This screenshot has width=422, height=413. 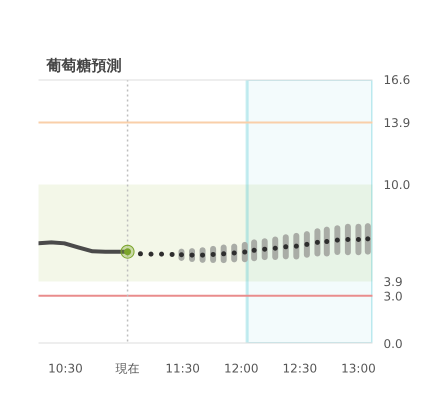 What do you see at coordinates (393, 344) in the screenshot?
I see `y-tick-label: 0.0` at bounding box center [393, 344].